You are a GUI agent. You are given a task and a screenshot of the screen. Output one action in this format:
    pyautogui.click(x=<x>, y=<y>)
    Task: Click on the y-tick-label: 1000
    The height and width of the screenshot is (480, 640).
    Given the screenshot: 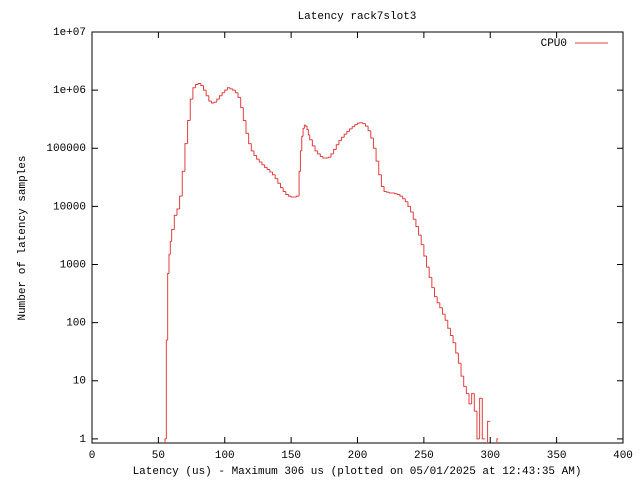 What is the action you would take?
    pyautogui.click(x=73, y=265)
    